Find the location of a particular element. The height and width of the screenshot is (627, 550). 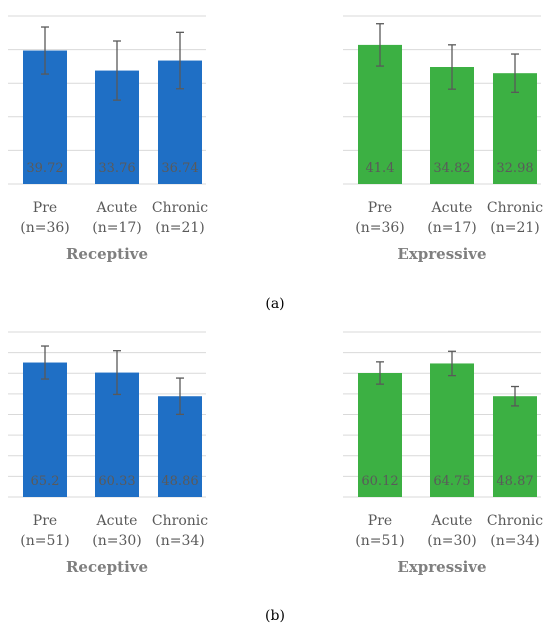

data-label: 60.12 is located at coordinates (379, 481).